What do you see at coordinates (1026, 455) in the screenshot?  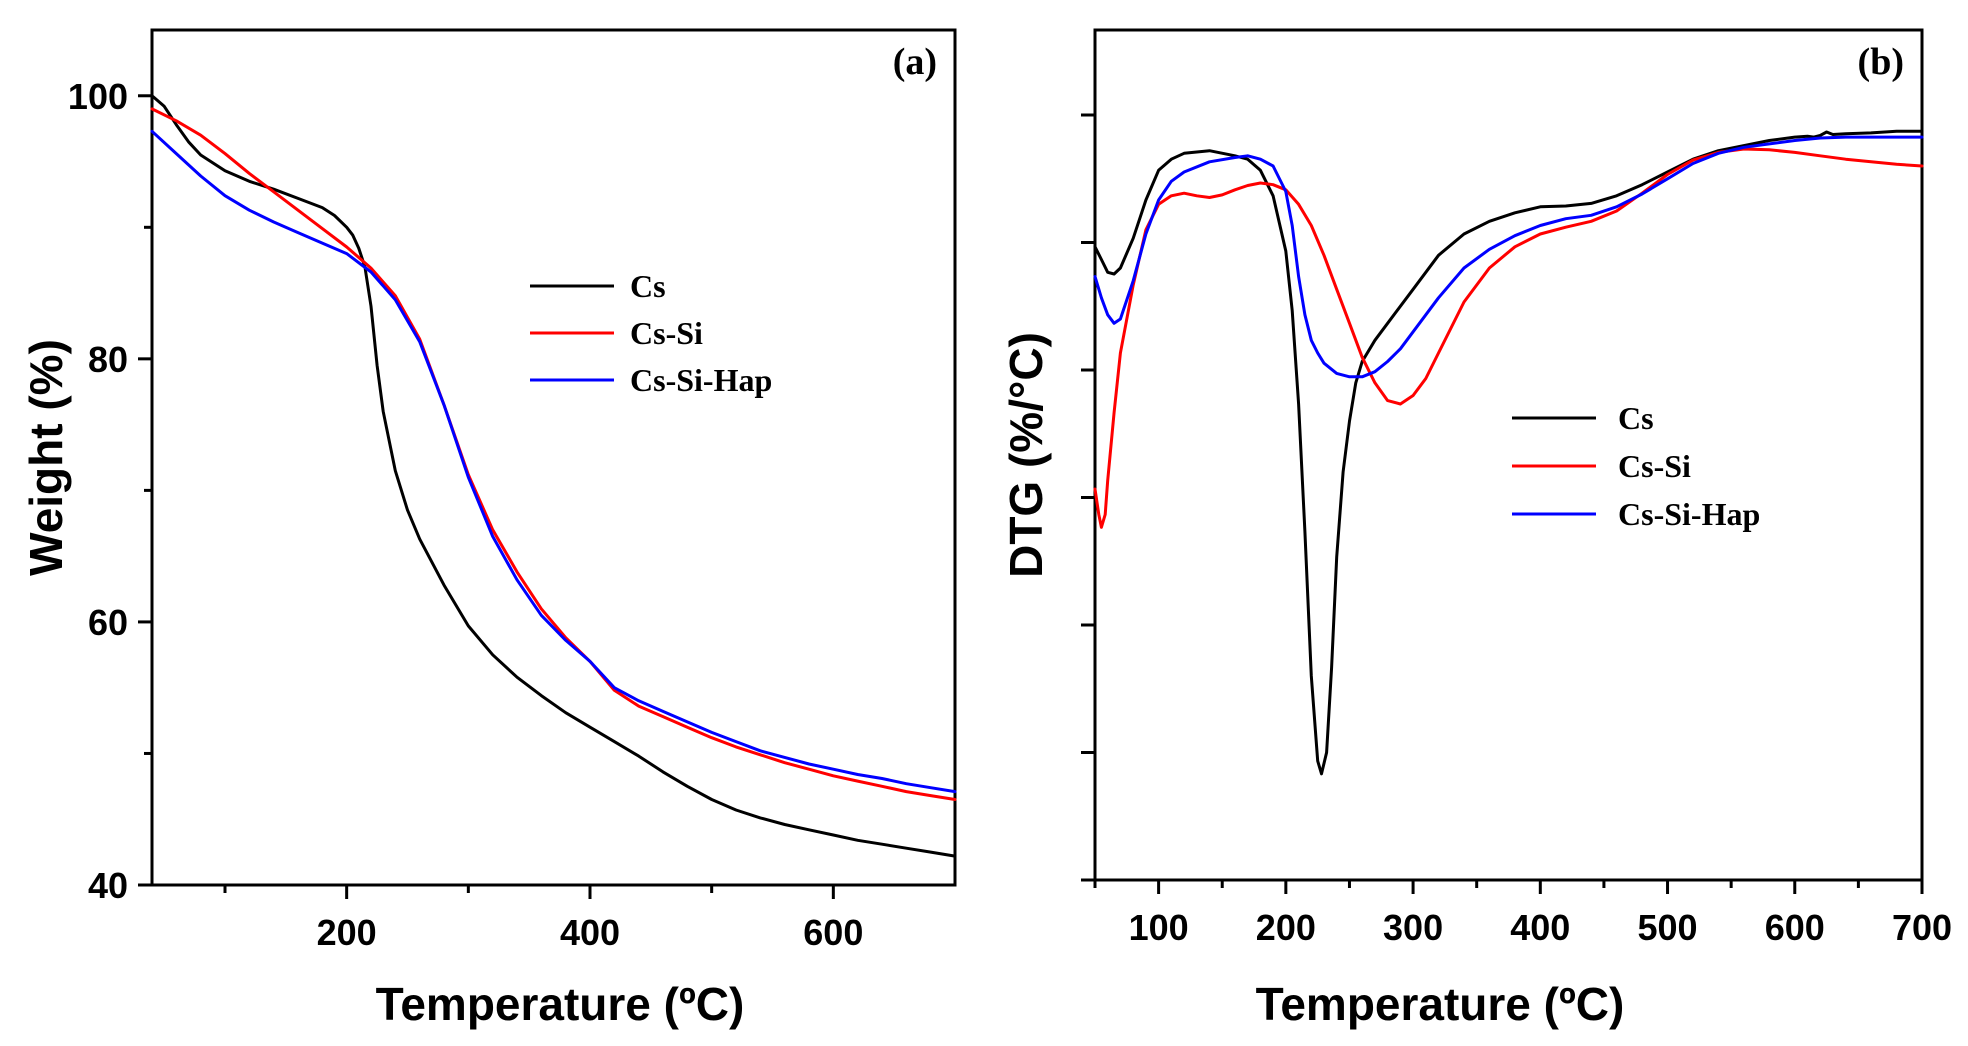 I see `y-axis-title: DTG (%/°C)` at bounding box center [1026, 455].